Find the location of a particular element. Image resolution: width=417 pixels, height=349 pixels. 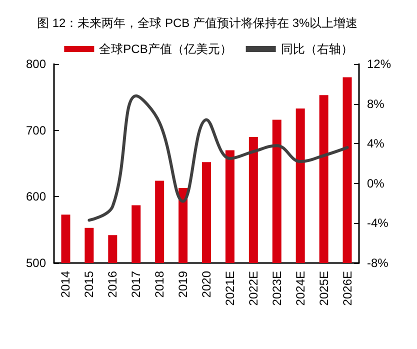

y2-tick-label: 0% is located at coordinates (376, 183).